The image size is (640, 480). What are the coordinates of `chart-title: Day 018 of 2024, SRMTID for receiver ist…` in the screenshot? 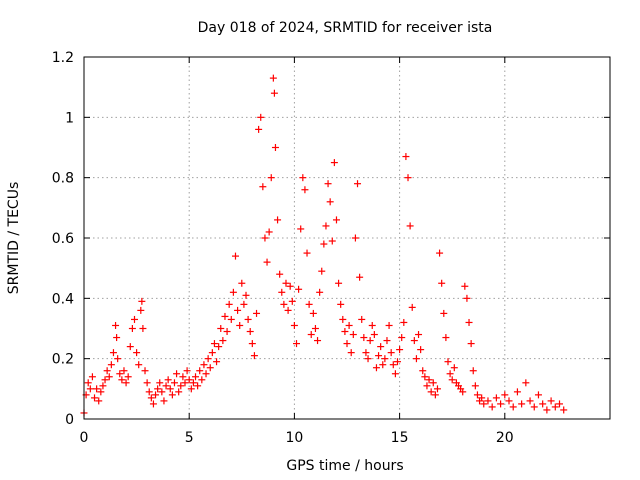 It's located at (345, 28).